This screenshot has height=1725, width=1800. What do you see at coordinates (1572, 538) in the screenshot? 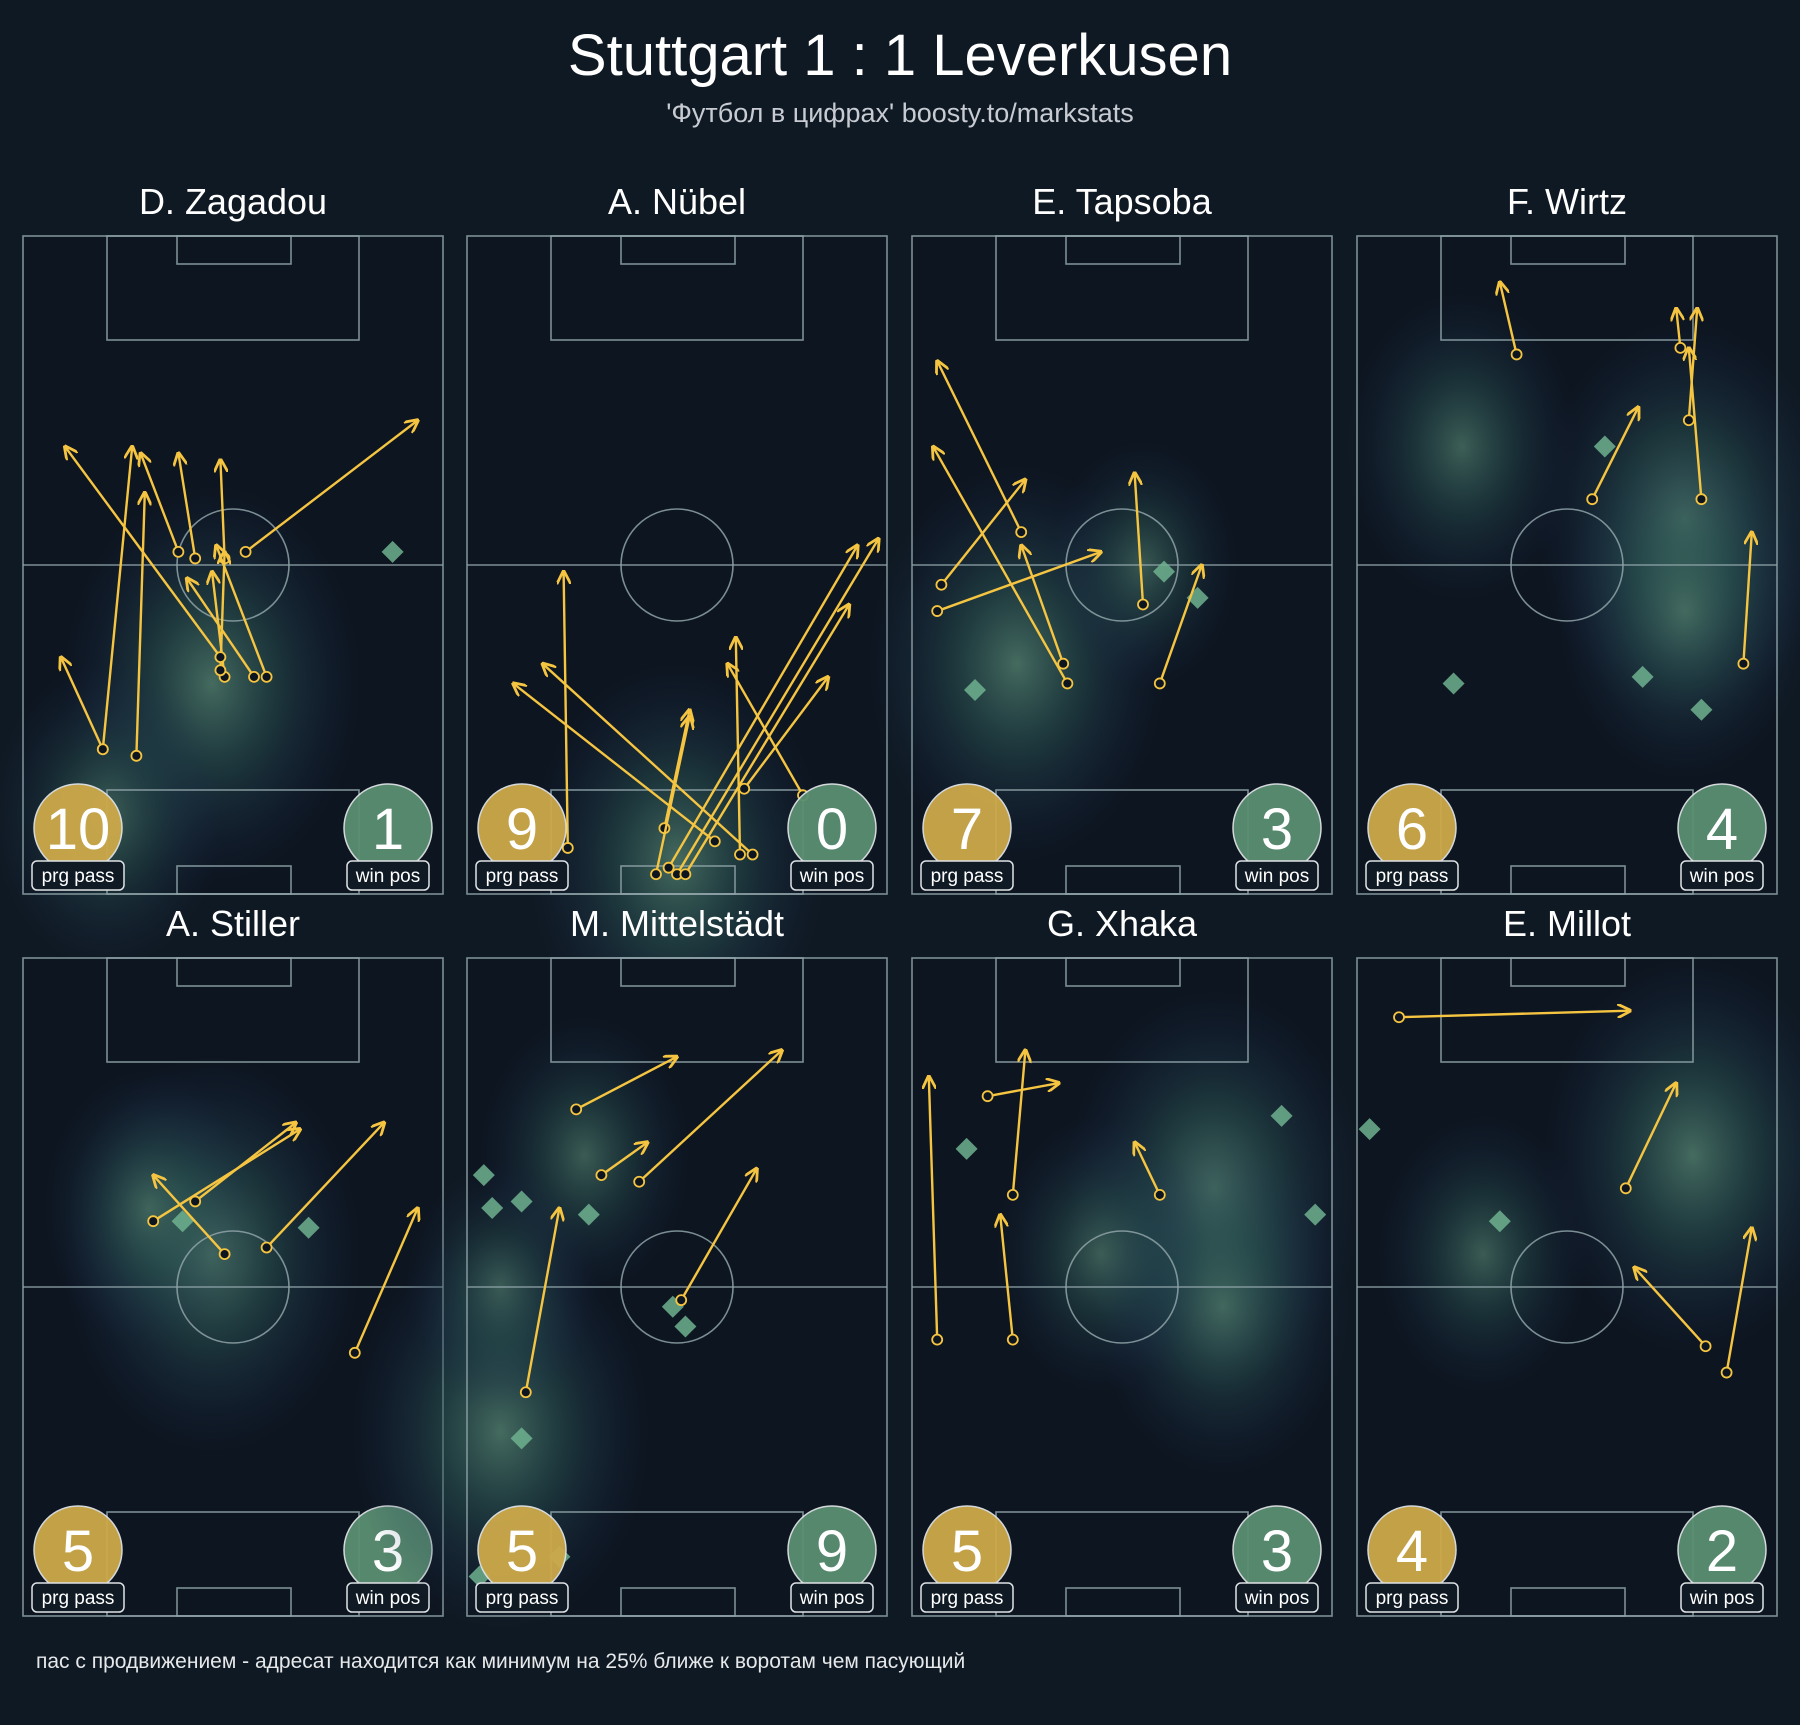
I see `player-panel: F. Wirtz 6 prg pass 4 win pos` at bounding box center [1572, 538].